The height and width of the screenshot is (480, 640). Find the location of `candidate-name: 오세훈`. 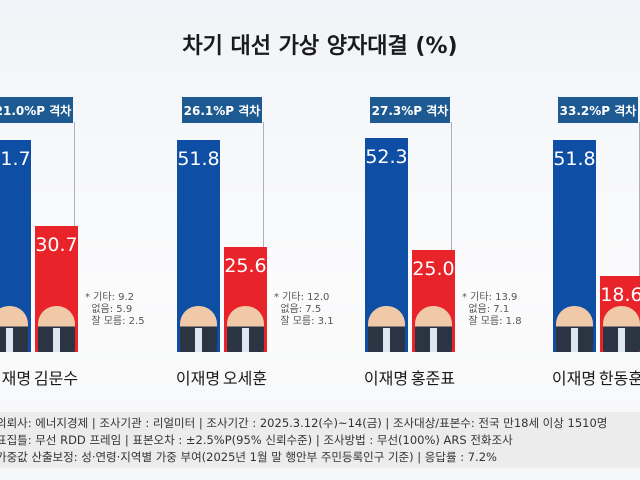

candidate-name: 오세훈 is located at coordinates (245, 378).